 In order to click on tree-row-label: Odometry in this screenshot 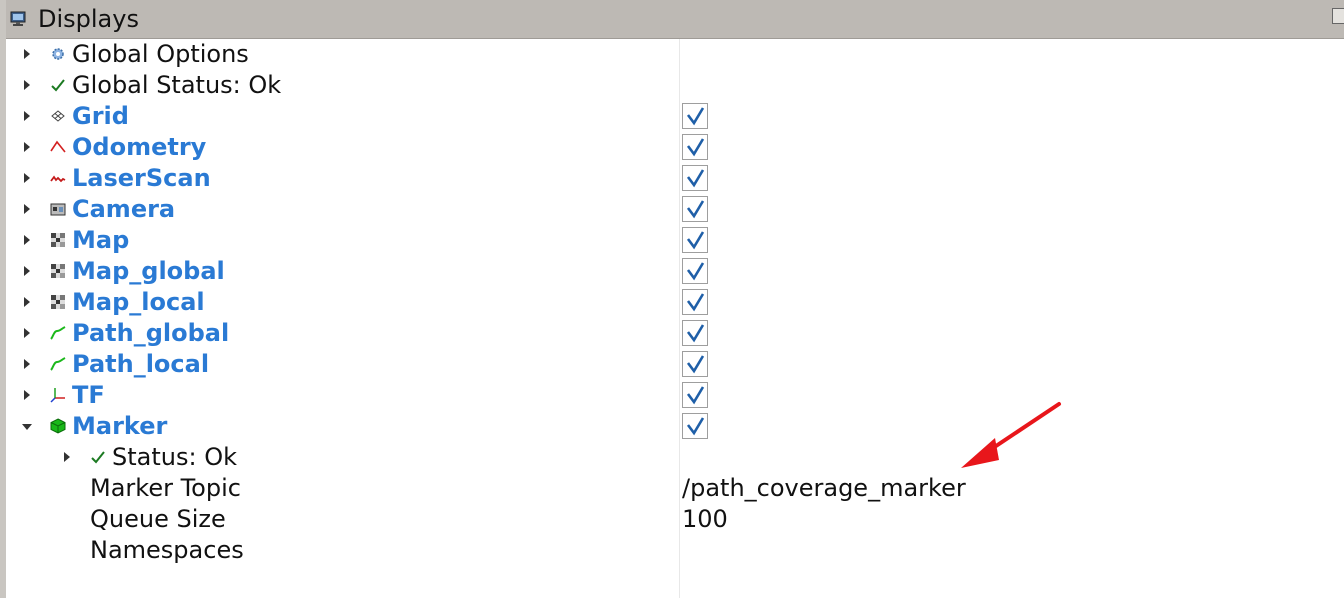, I will do `click(139, 147)`.